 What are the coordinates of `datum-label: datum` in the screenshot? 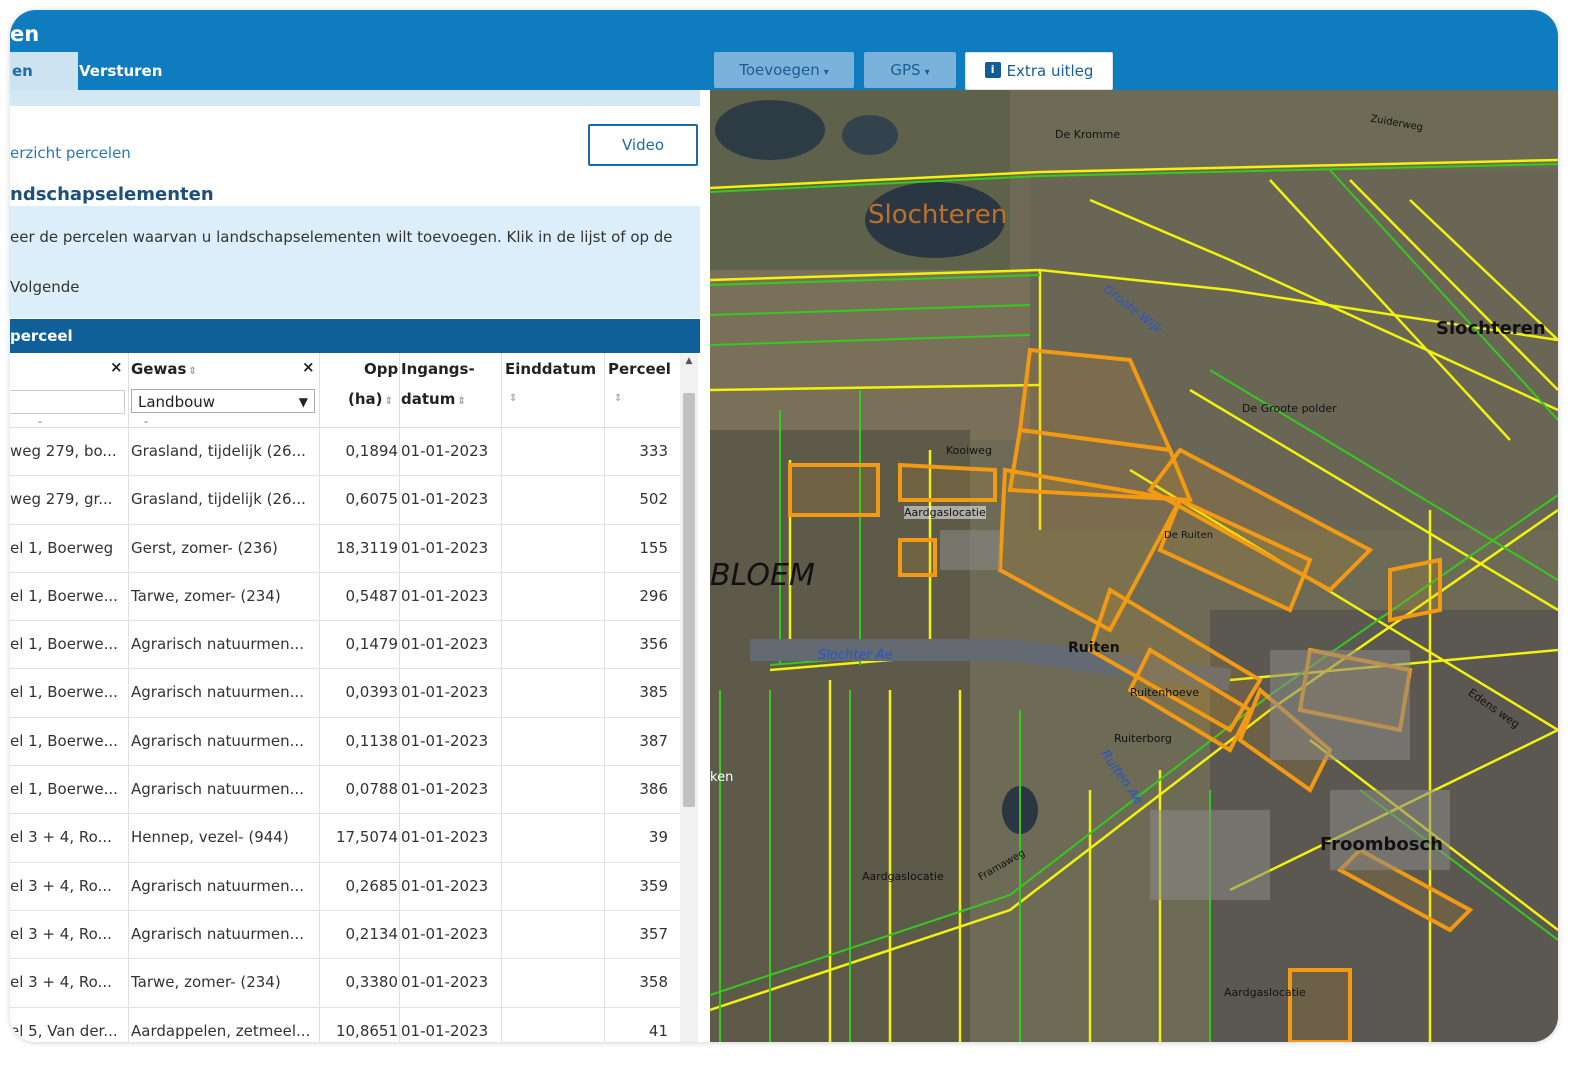 It's located at (428, 399).